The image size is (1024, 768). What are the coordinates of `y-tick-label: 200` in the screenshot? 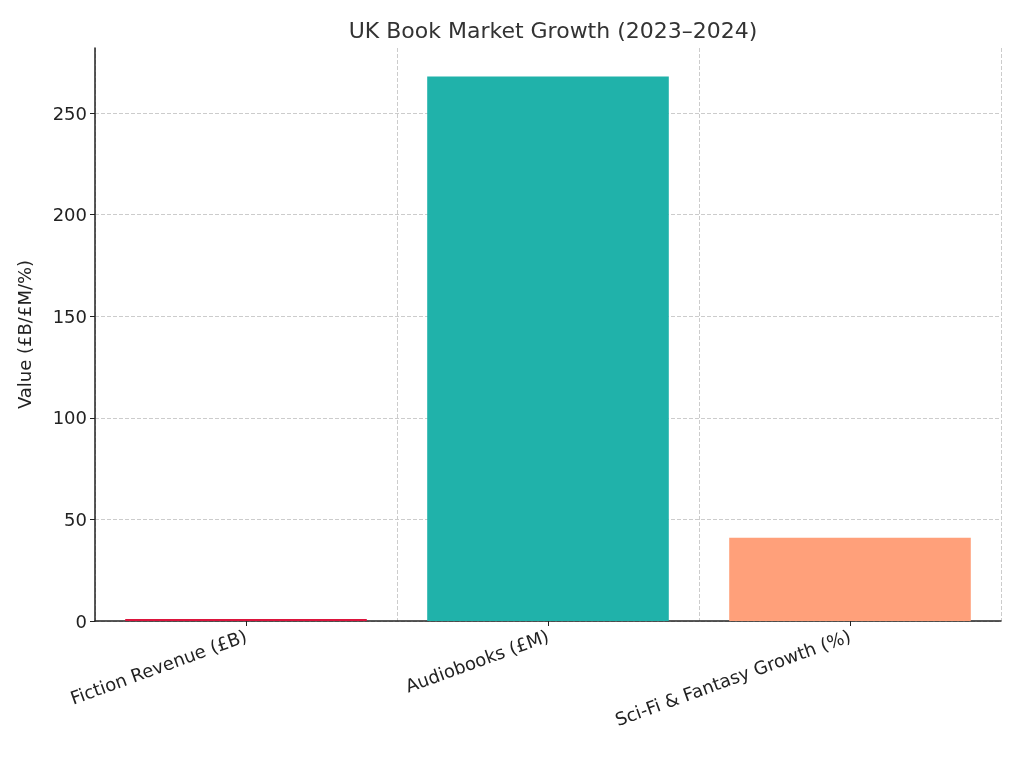 It's located at (69, 215).